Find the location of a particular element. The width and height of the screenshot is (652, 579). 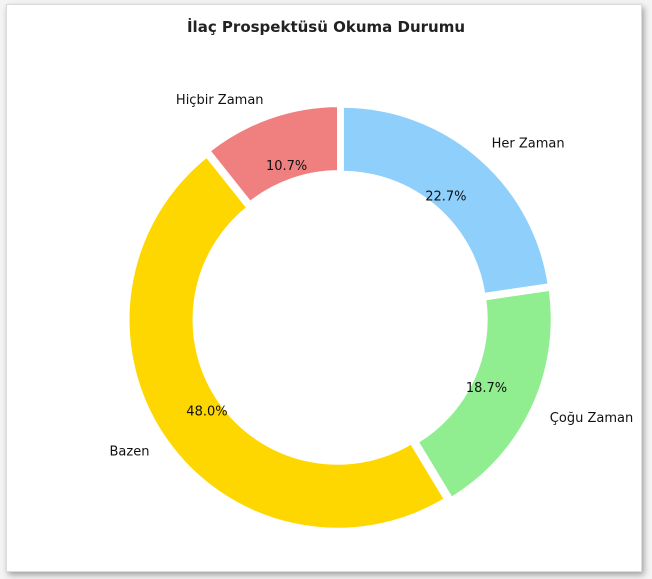

slice-label-hicbir-zaman: Hiçbir Zaman is located at coordinates (220, 100).